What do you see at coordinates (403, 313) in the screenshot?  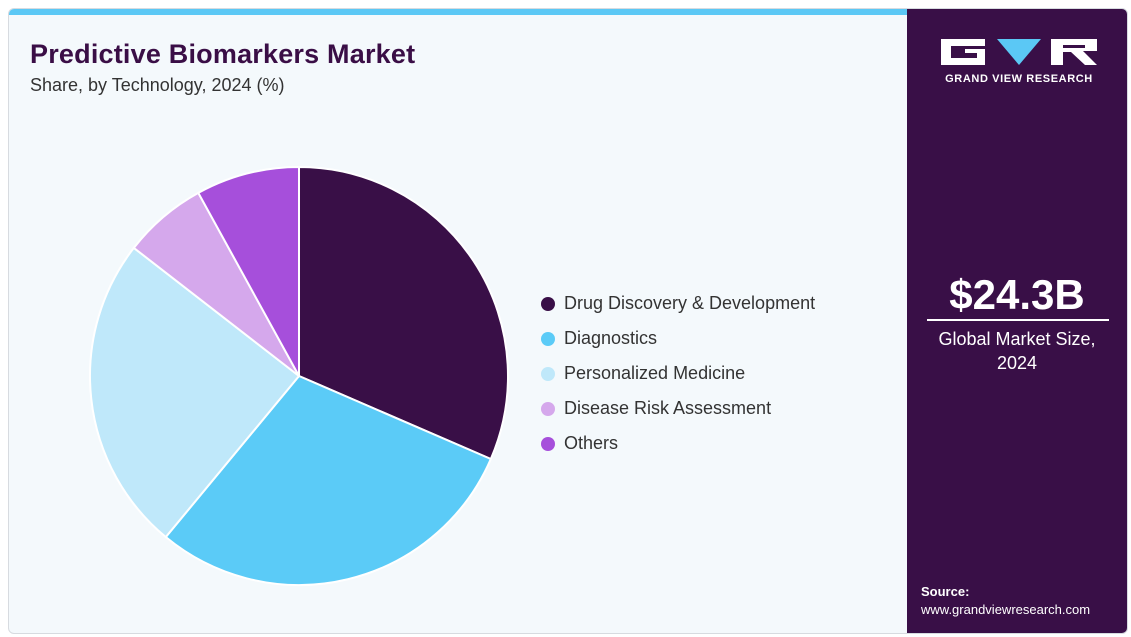 I see `pie-slice-drug-discovery-development` at bounding box center [403, 313].